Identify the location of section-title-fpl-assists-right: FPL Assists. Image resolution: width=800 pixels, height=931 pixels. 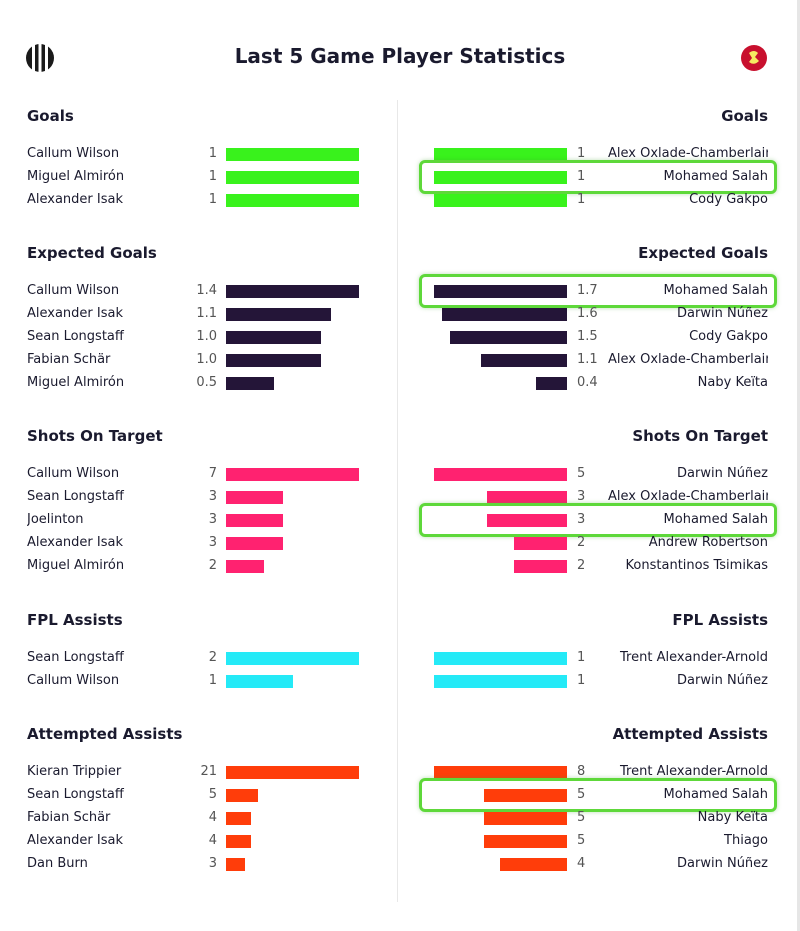
(720, 620).